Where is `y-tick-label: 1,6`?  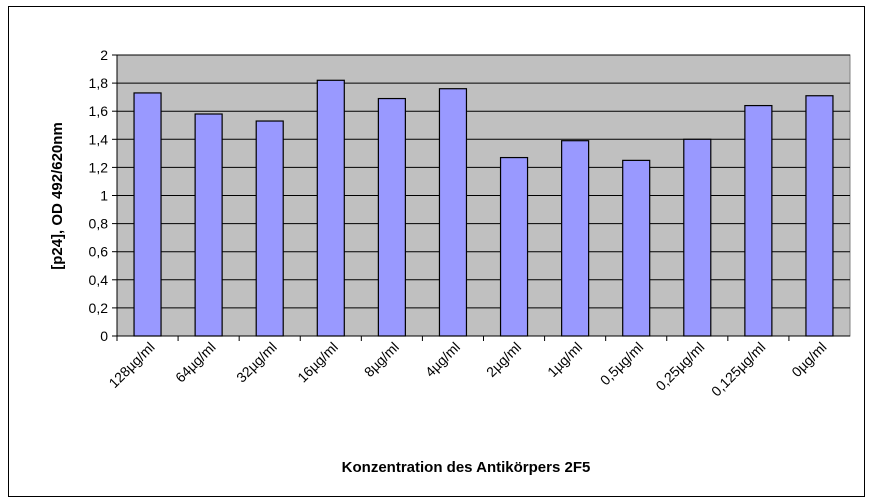 y-tick-label: 1,6 is located at coordinates (99, 111).